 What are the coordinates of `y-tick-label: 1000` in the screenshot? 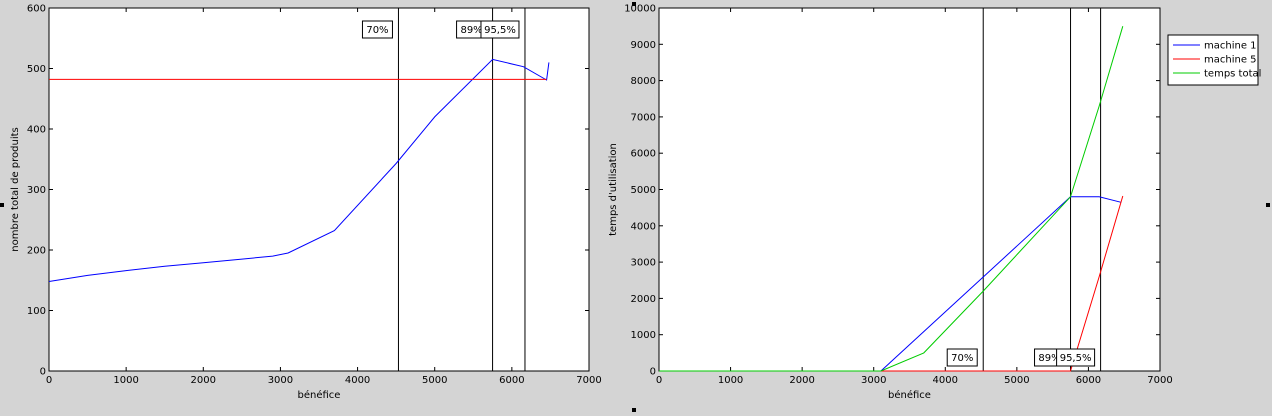 It's located at (643, 335).